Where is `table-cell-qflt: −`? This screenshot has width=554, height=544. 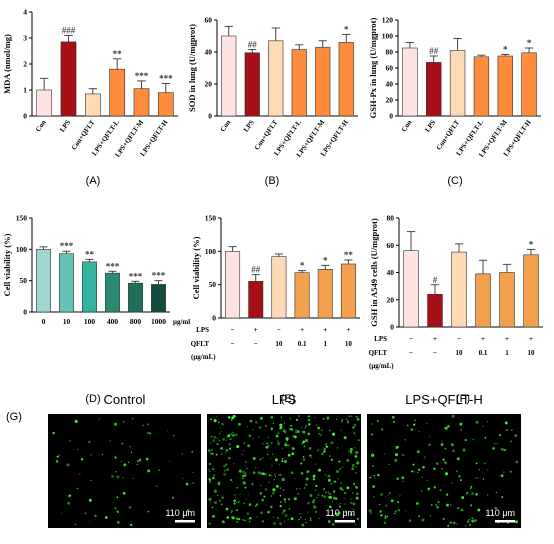
table-cell-qflt: − is located at coordinates (411, 353).